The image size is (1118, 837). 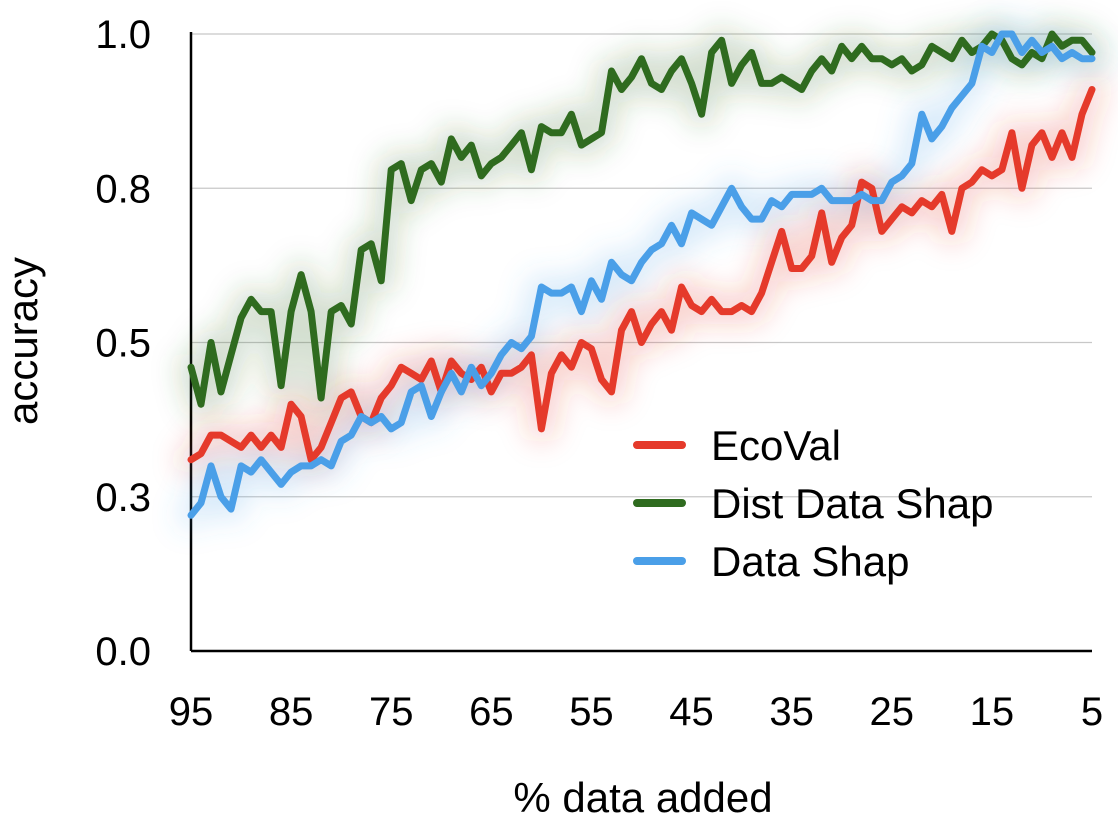 What do you see at coordinates (992, 712) in the screenshot?
I see `x-tick-label: 15` at bounding box center [992, 712].